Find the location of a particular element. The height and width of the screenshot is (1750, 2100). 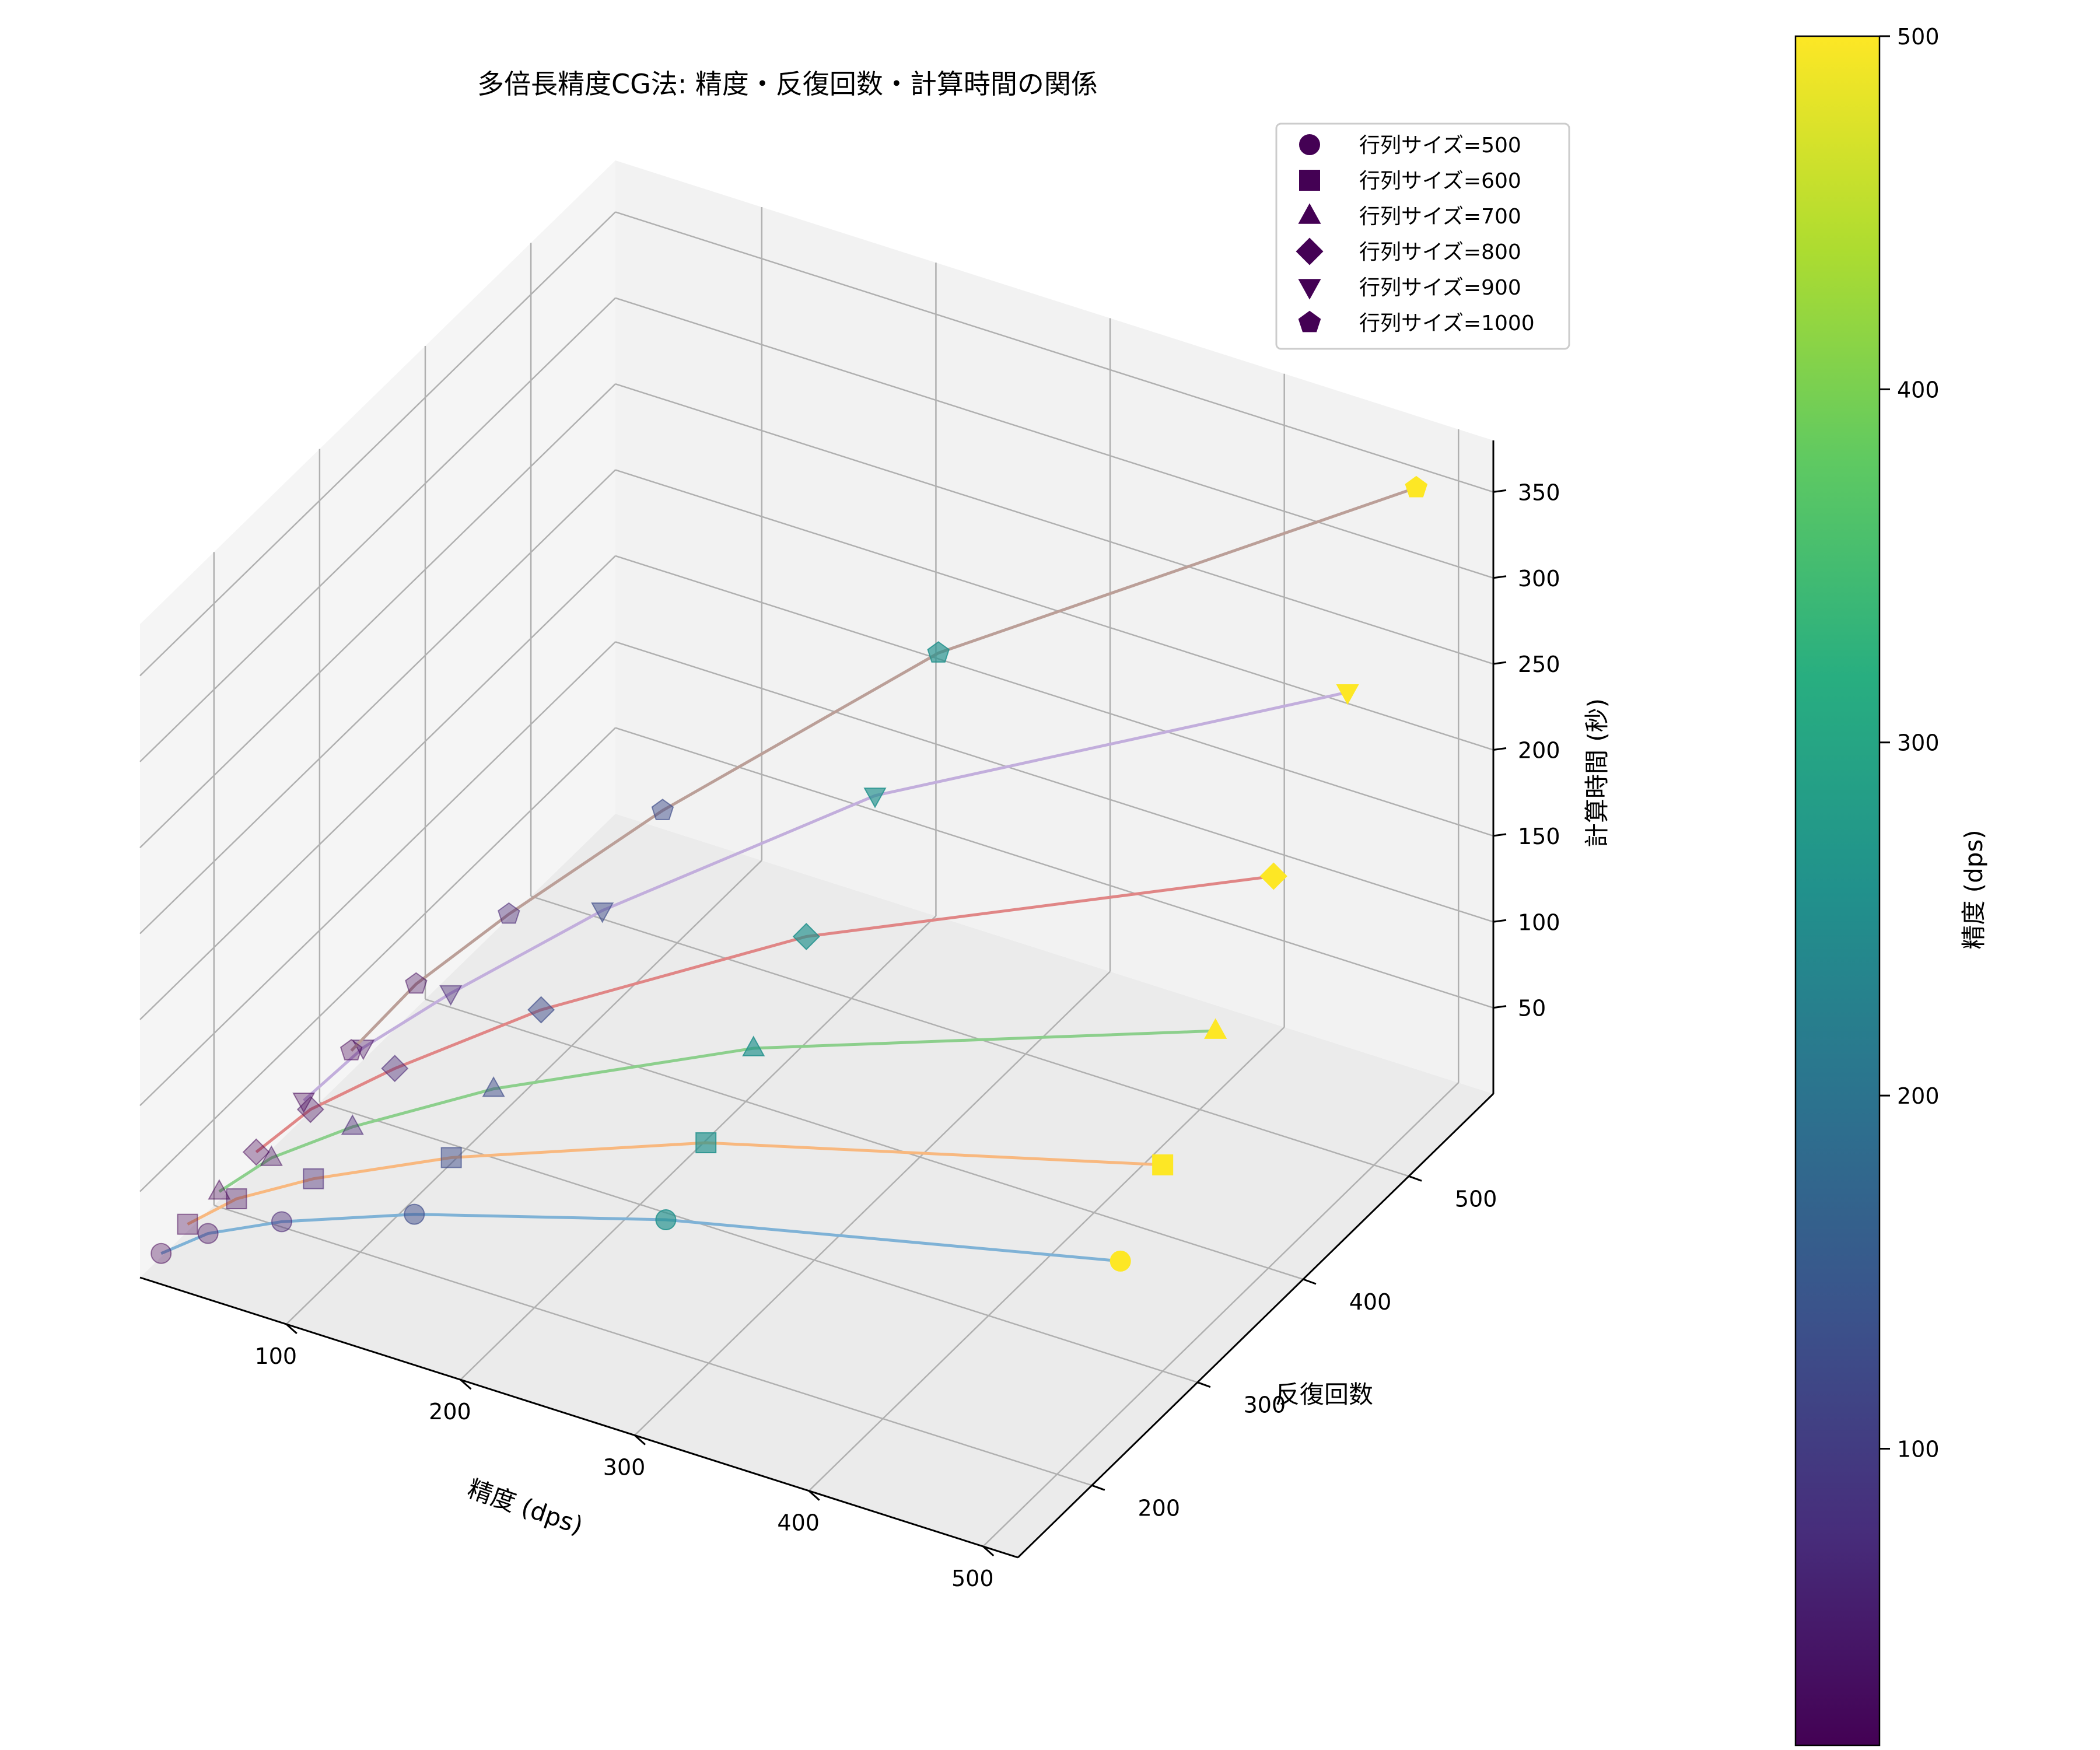

x-tick-label: 300 is located at coordinates (624, 1467).